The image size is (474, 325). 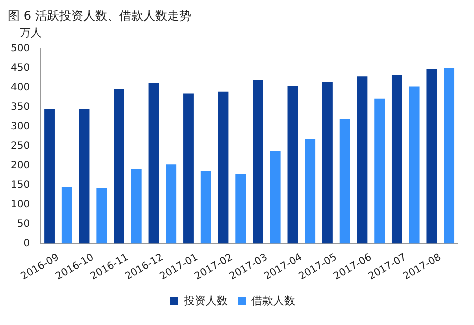 I want to click on y-tick-label: 300, so click(x=20, y=126).